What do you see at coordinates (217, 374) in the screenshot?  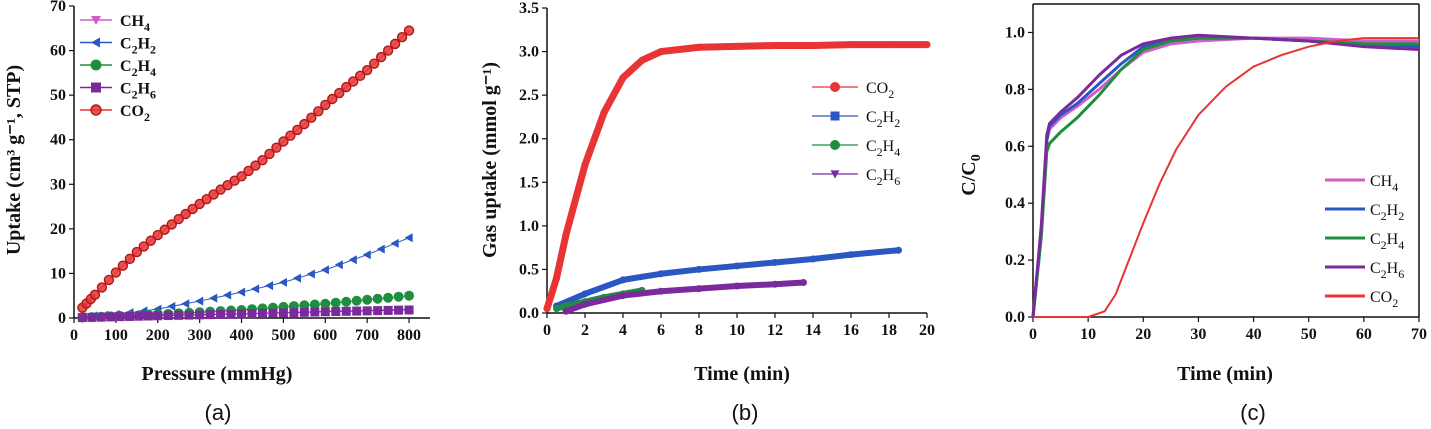 I see `panel-a-xlabel: Pressure (mmHg)` at bounding box center [217, 374].